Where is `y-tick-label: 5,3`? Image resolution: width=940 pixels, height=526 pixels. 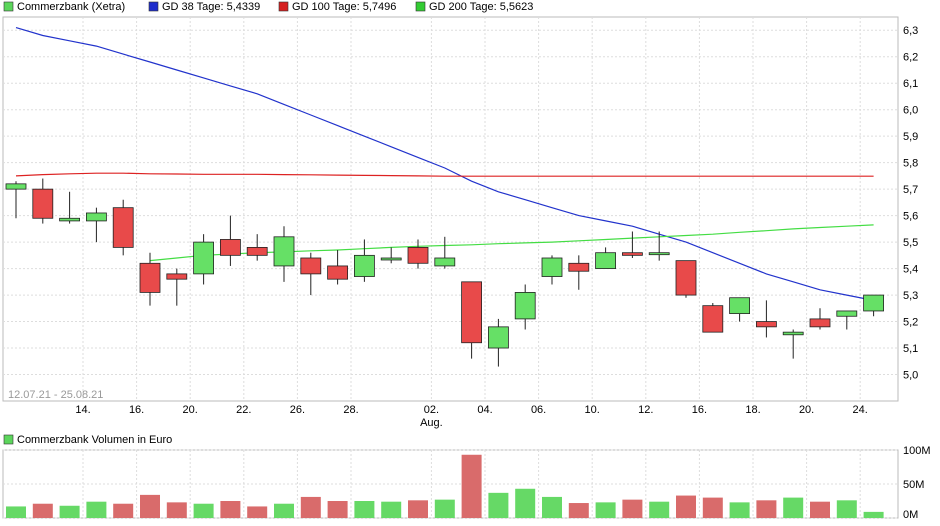 y-tick-label: 5,3 is located at coordinates (910, 296).